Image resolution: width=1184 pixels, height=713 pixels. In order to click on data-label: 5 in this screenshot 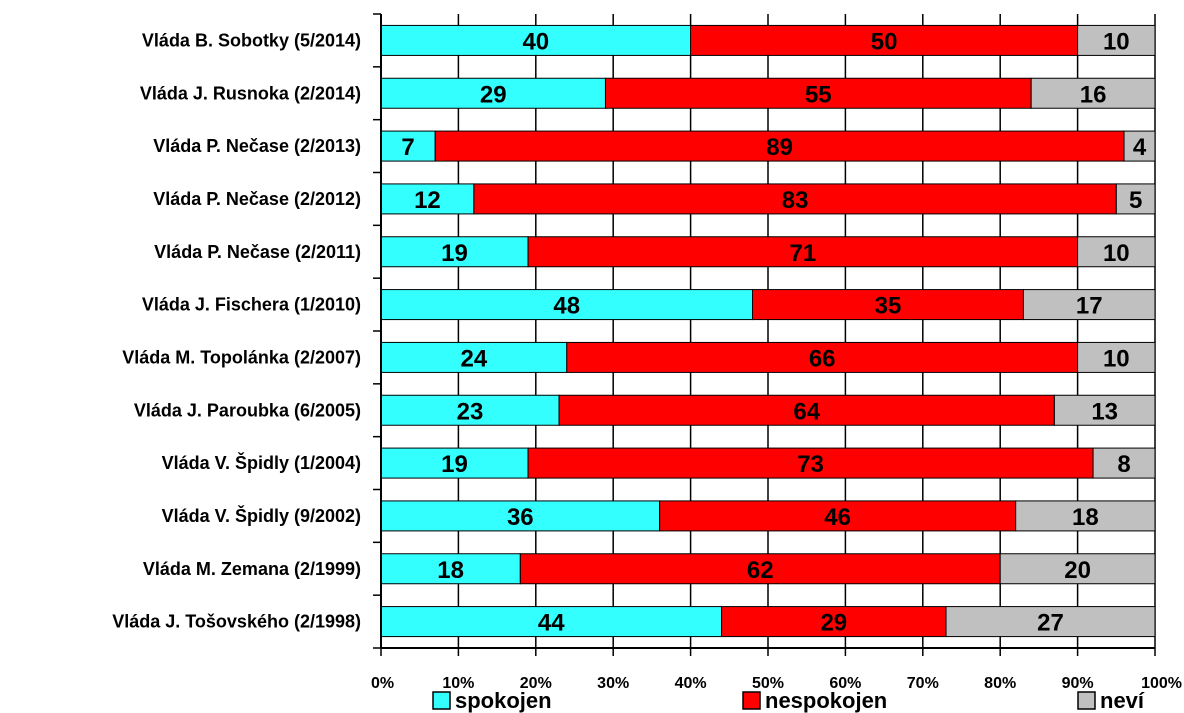, I will do `click(1135, 200)`.